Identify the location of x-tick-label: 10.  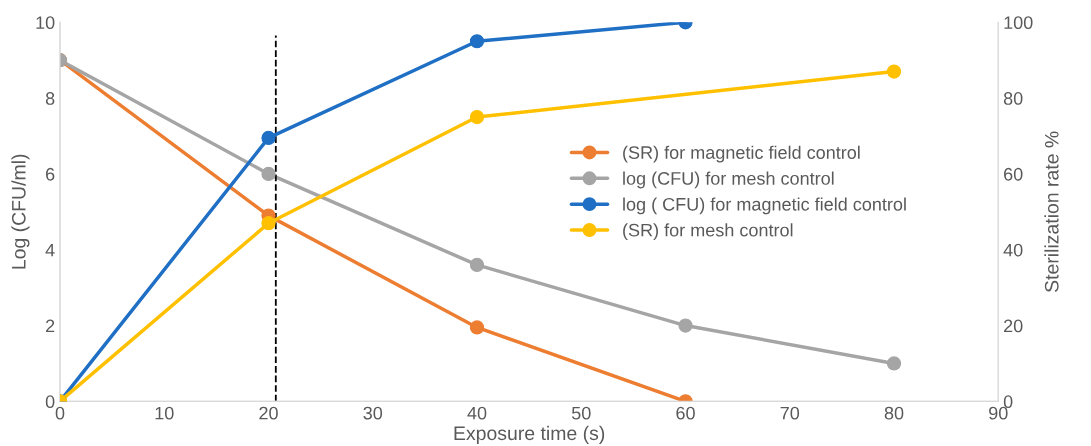
(164, 413).